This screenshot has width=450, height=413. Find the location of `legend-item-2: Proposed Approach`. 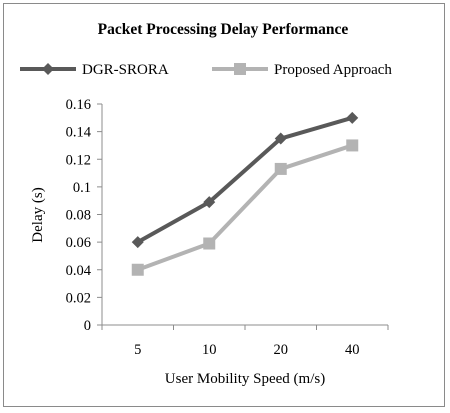

legend-item-2: Proposed Approach is located at coordinates (302, 70).